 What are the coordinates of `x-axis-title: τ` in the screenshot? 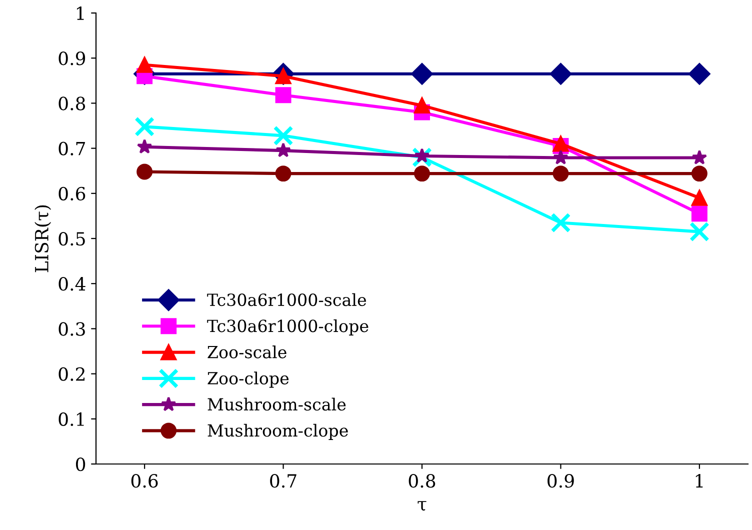 It's located at (422, 506).